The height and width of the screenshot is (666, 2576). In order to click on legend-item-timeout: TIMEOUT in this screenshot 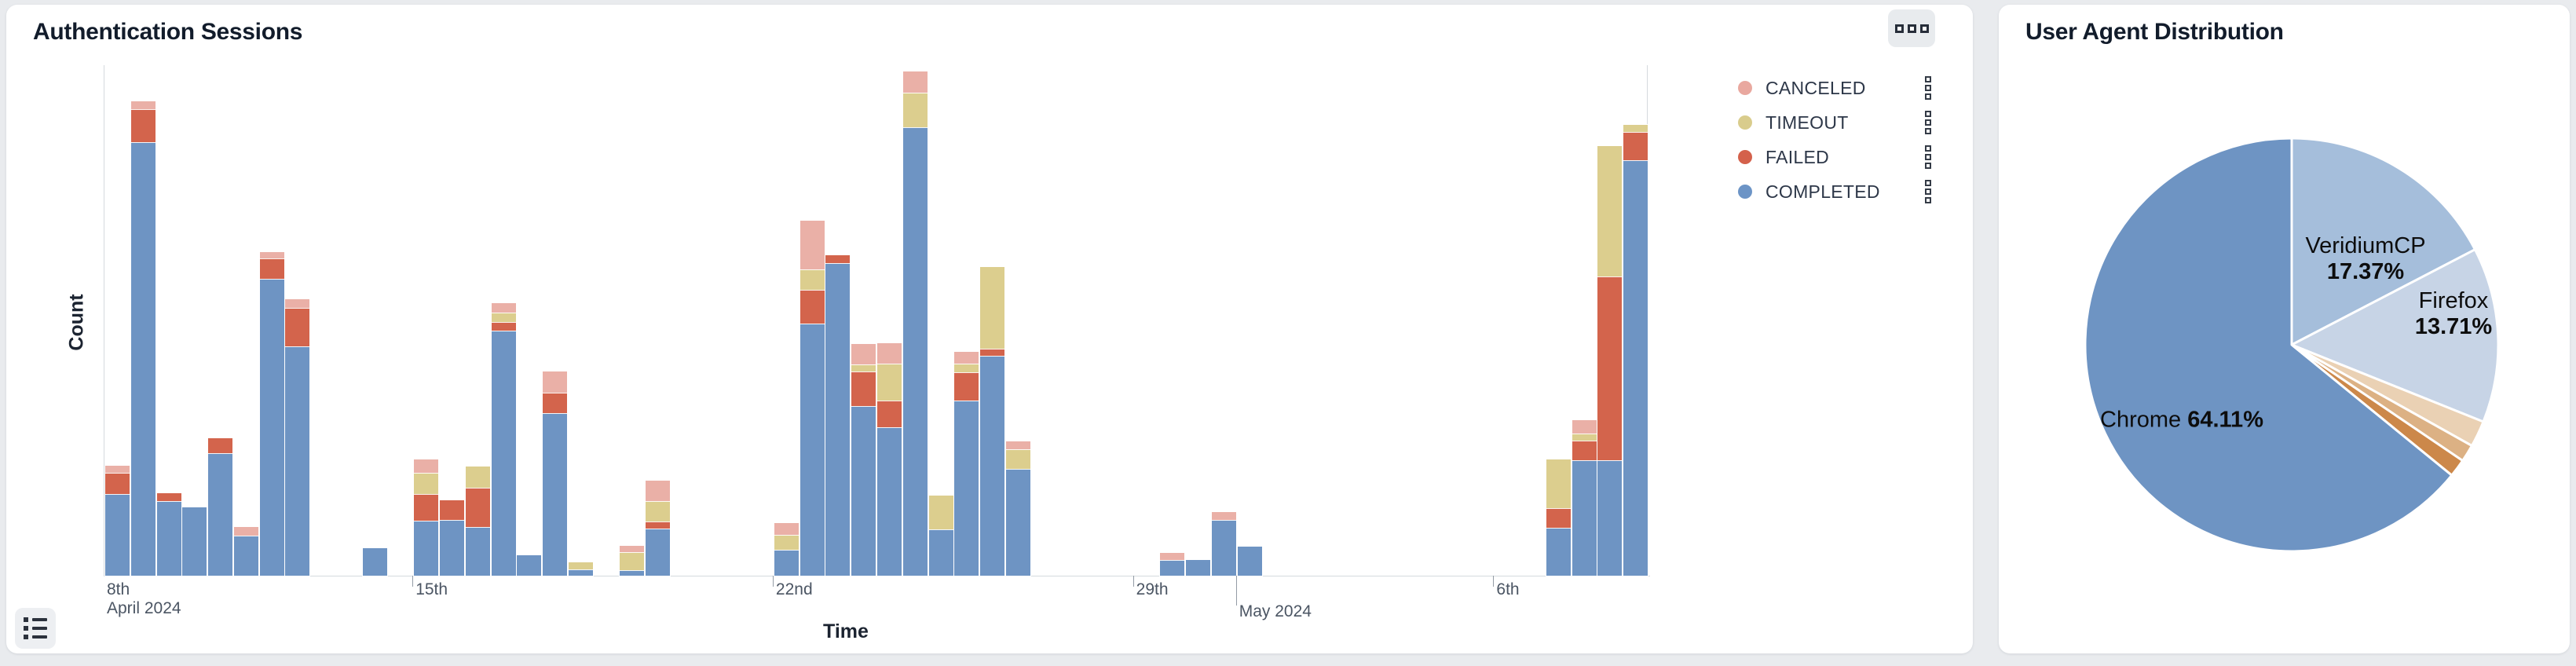, I will do `click(1836, 122)`.